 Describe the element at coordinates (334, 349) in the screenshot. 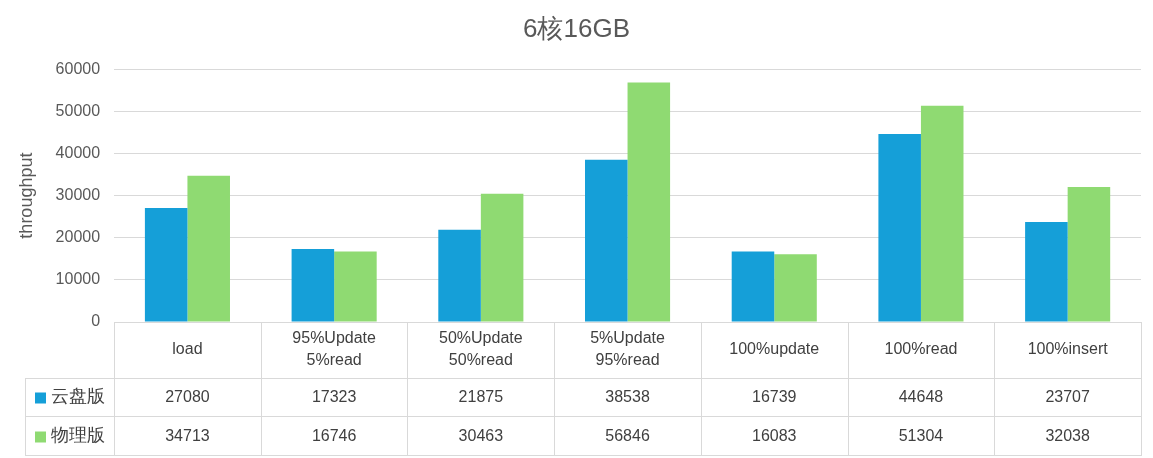

I see `x-tick-label: 95%Update 5%read` at that location.